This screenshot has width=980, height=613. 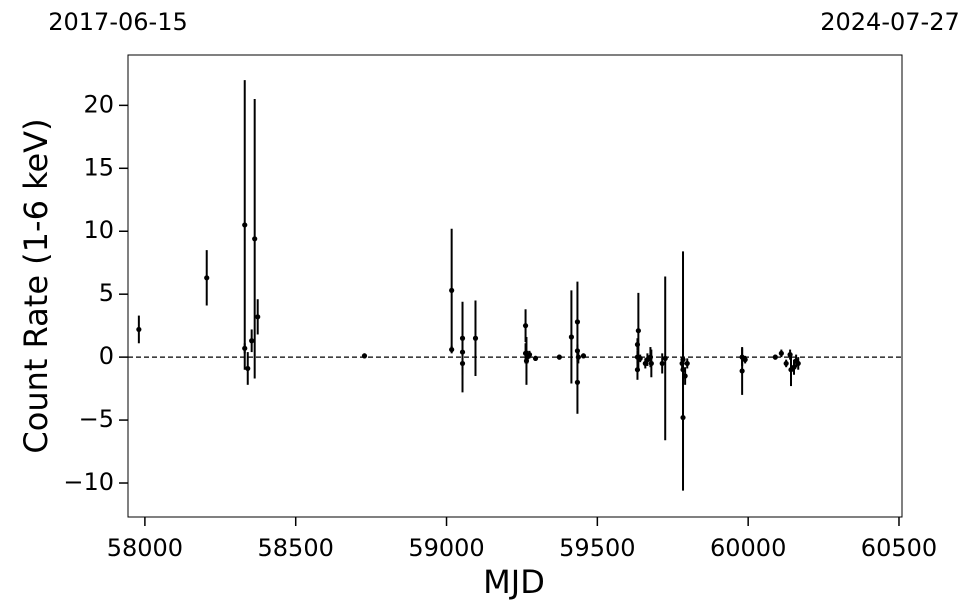 What do you see at coordinates (96, 419) in the screenshot?
I see `y-tick-label: −5` at bounding box center [96, 419].